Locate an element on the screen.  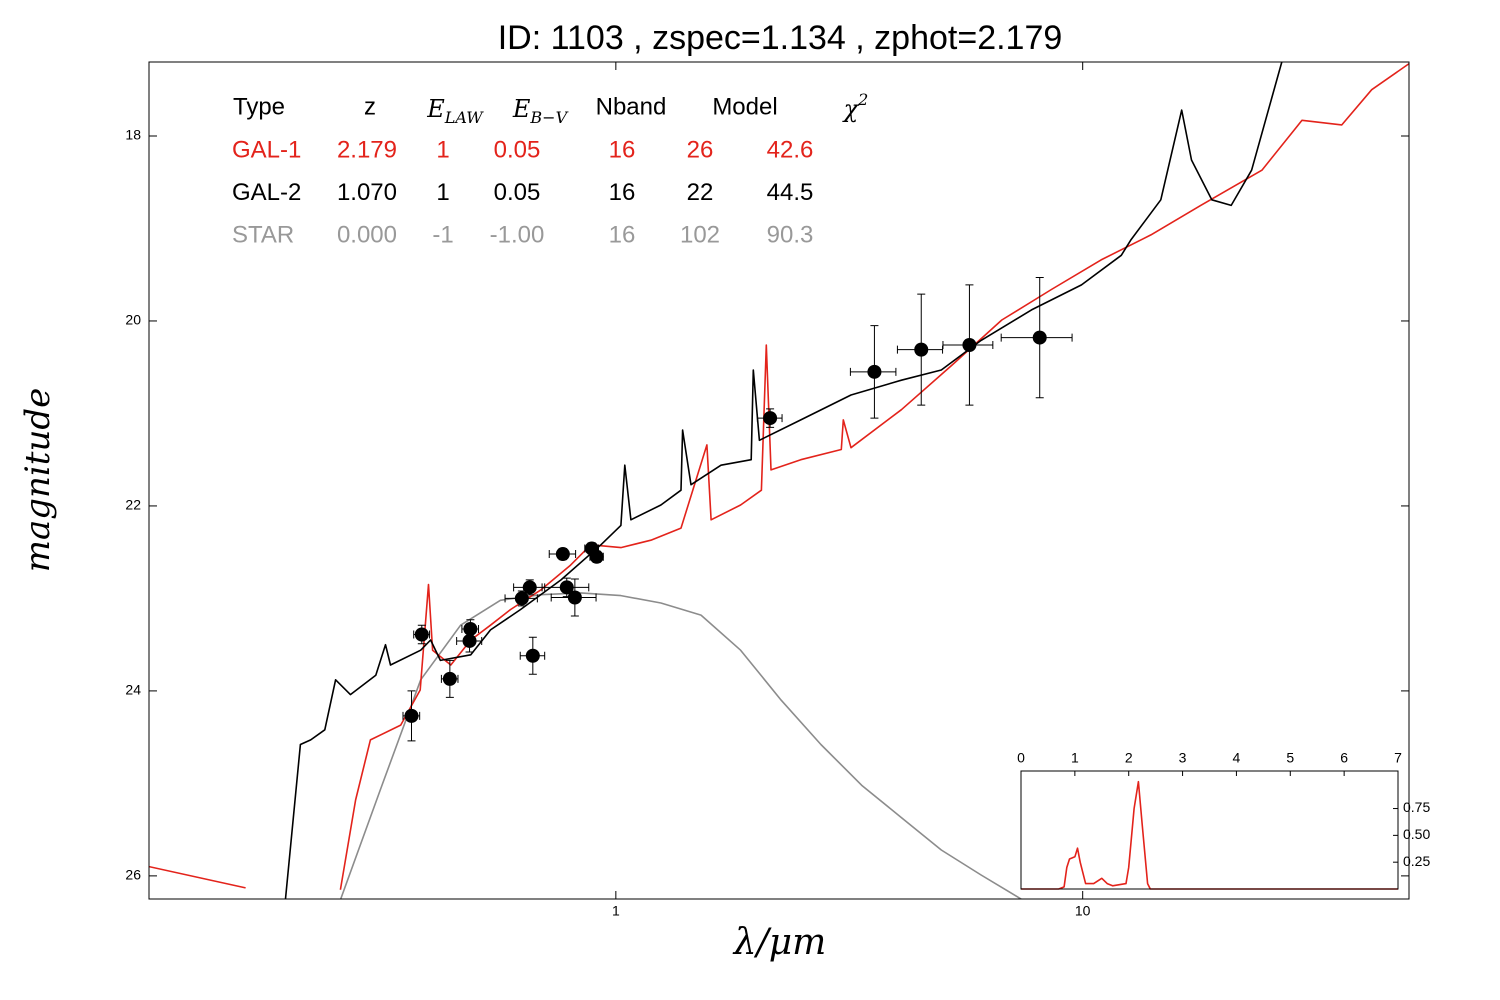
inset-x-tick-label: 5 is located at coordinates (1290, 758).